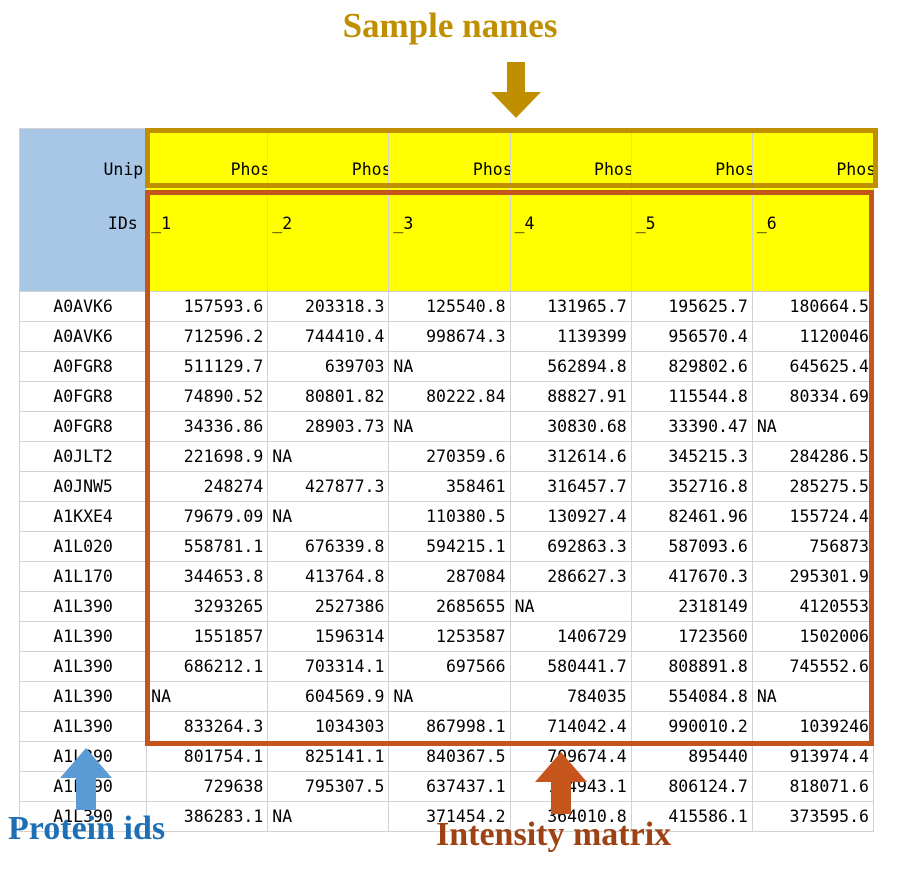 This screenshot has height=877, width=900. I want to click on intensity-cell: 1039246, so click(813, 726).